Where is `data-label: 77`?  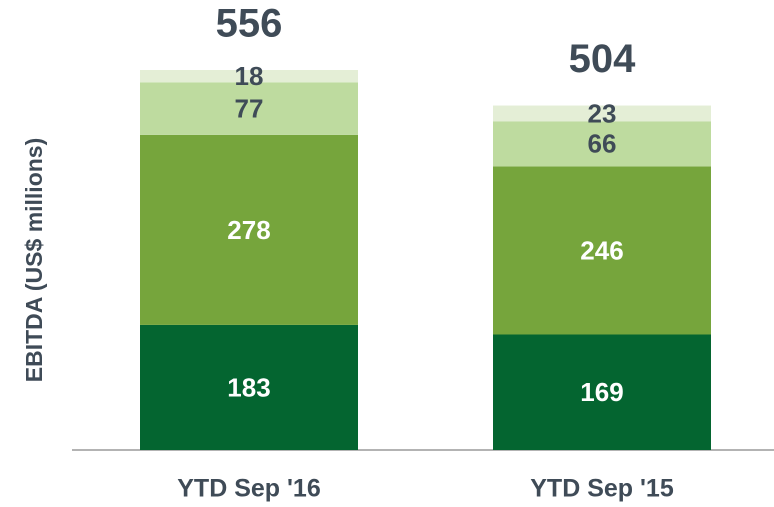
data-label: 77 is located at coordinates (249, 108).